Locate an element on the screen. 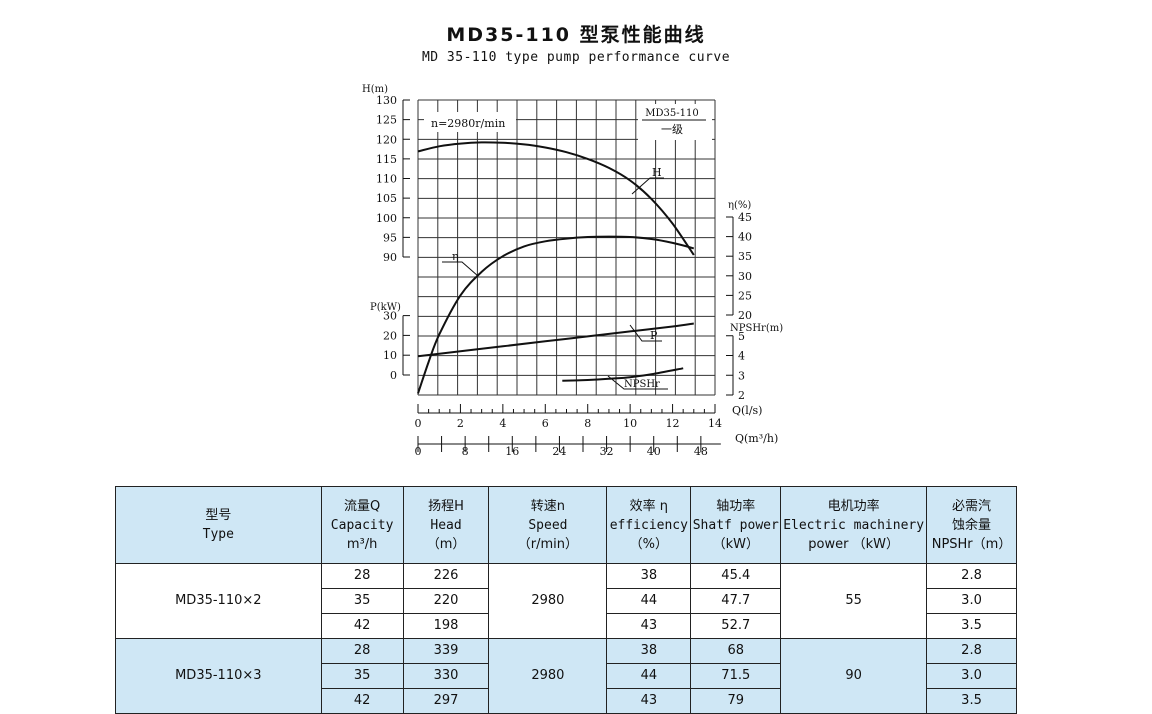  header-shaft-power: 轴功率 Shatf power （kW） is located at coordinates (736, 525).